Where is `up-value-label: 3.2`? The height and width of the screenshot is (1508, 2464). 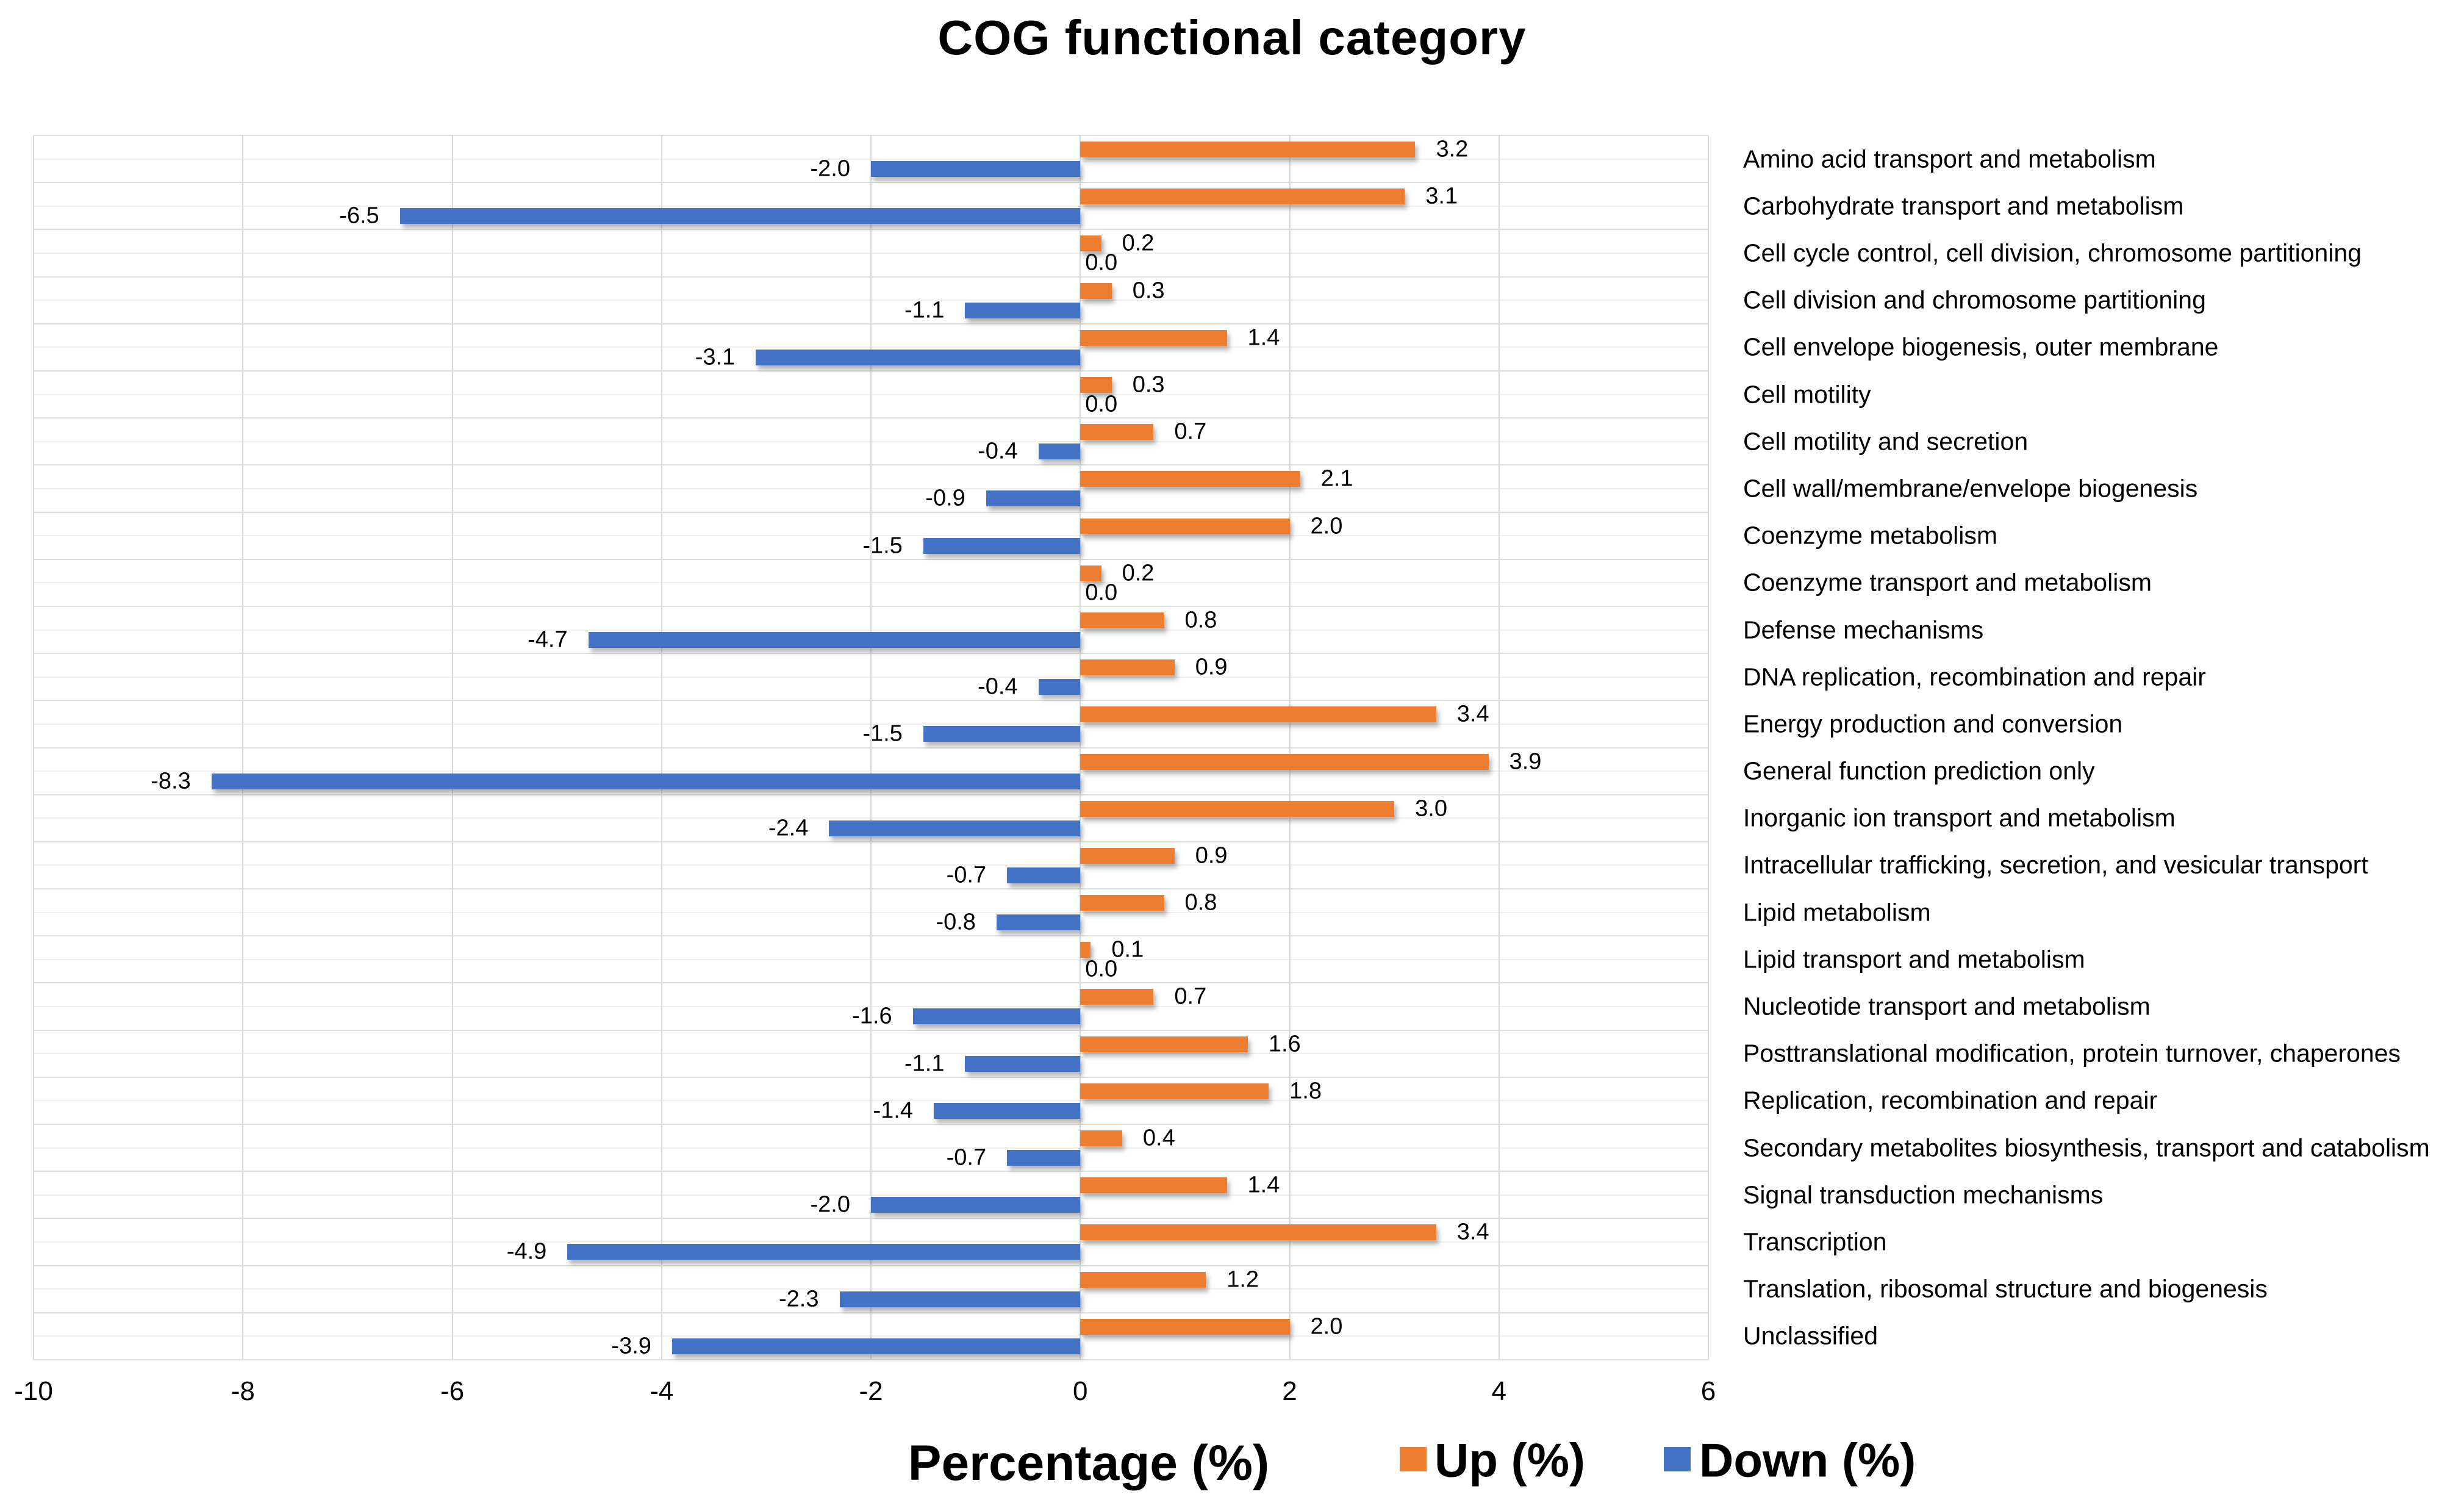
up-value-label: 3.2 is located at coordinates (1452, 149).